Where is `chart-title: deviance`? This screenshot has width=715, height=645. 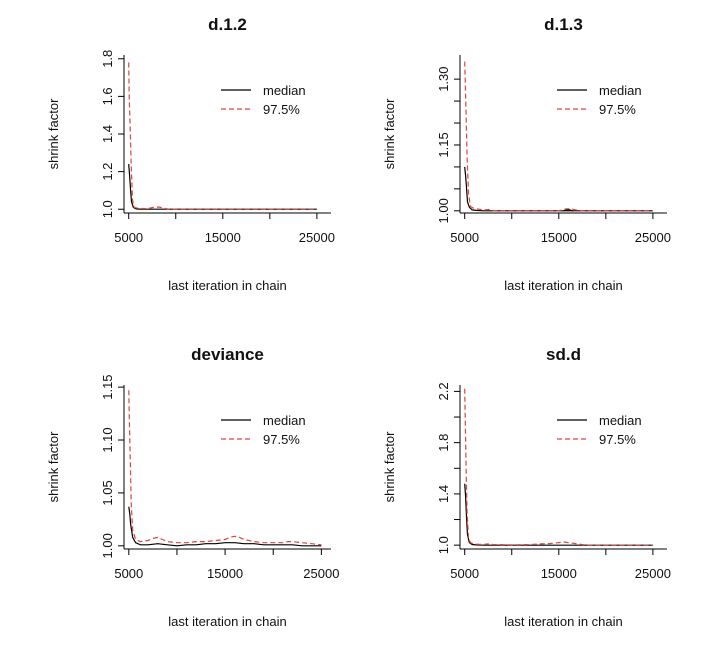
chart-title: deviance is located at coordinates (227, 354).